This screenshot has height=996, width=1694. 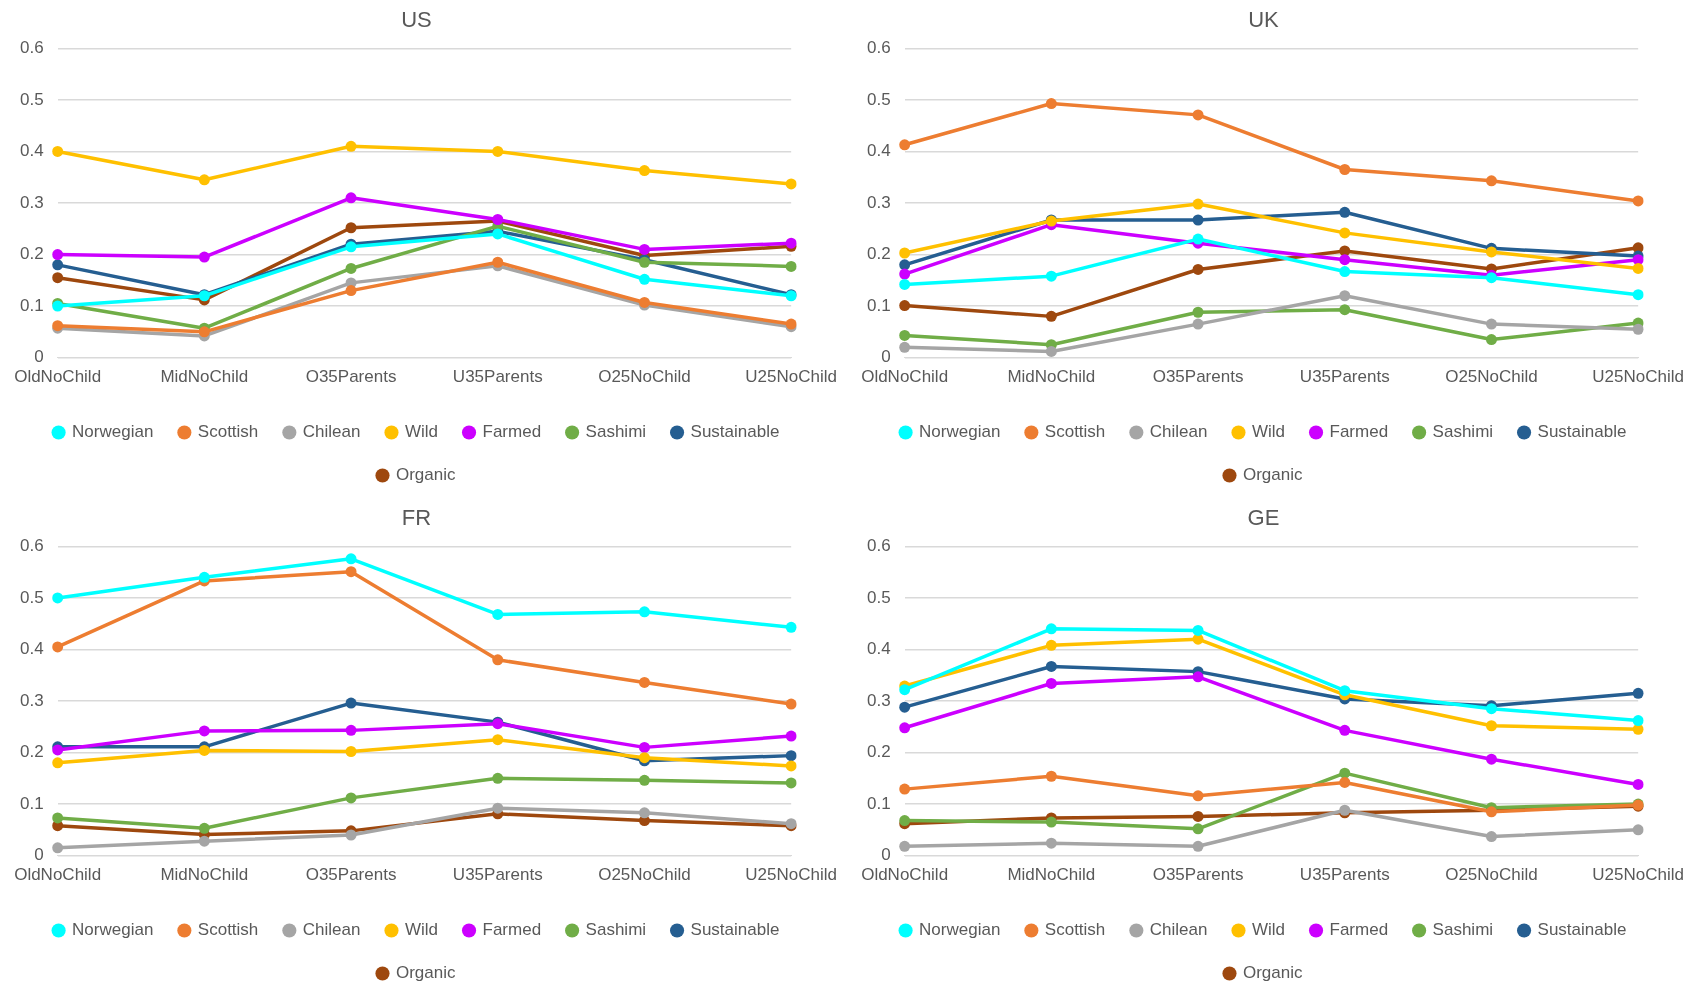 I want to click on legend-label: Scottish, so click(x=1075, y=930).